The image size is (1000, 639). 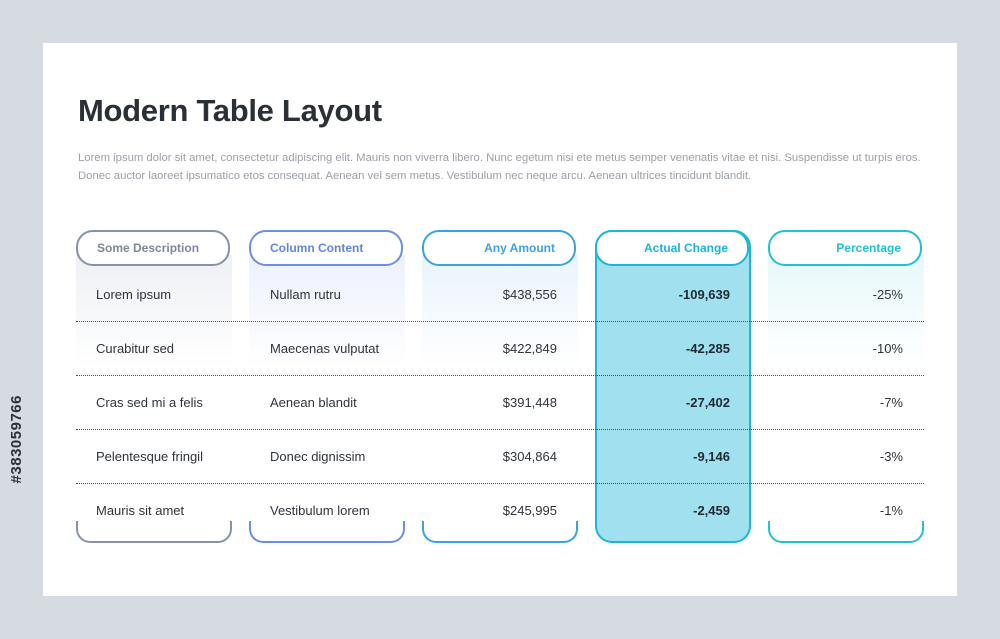 What do you see at coordinates (149, 456) in the screenshot?
I see `cell-description: Pelentesque fringil` at bounding box center [149, 456].